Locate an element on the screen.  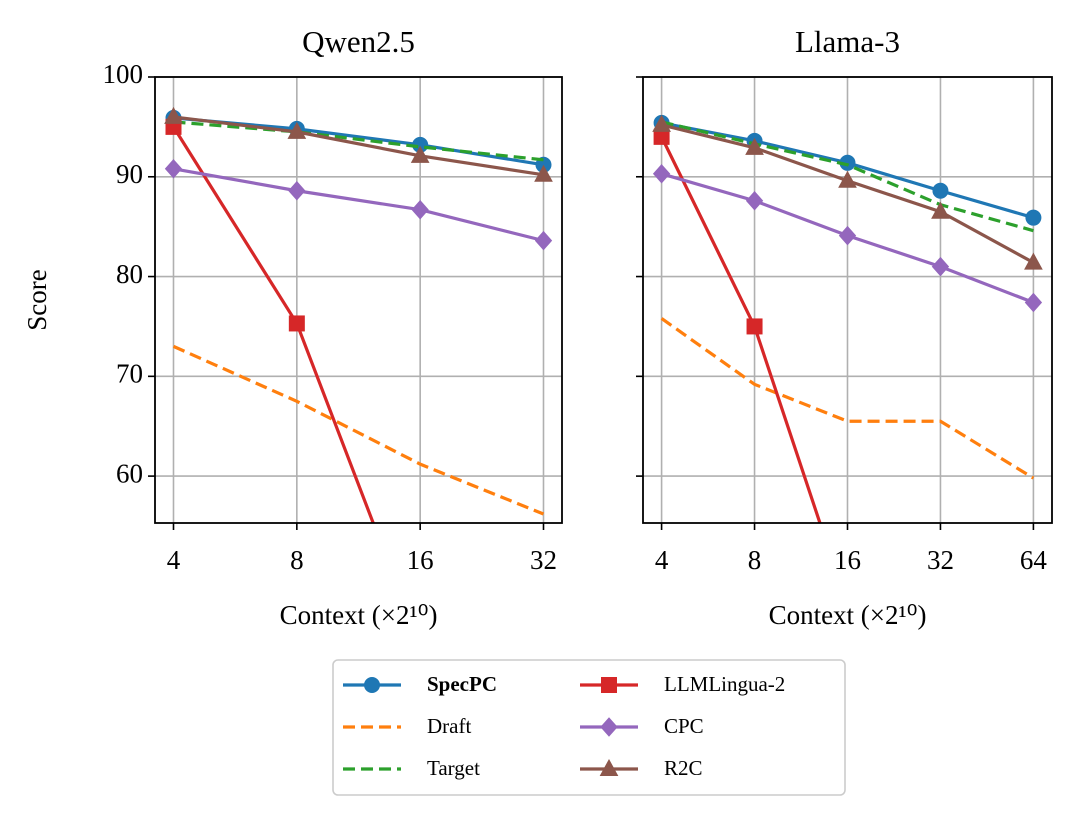
x-tick-label: 64 is located at coordinates (1034, 560).